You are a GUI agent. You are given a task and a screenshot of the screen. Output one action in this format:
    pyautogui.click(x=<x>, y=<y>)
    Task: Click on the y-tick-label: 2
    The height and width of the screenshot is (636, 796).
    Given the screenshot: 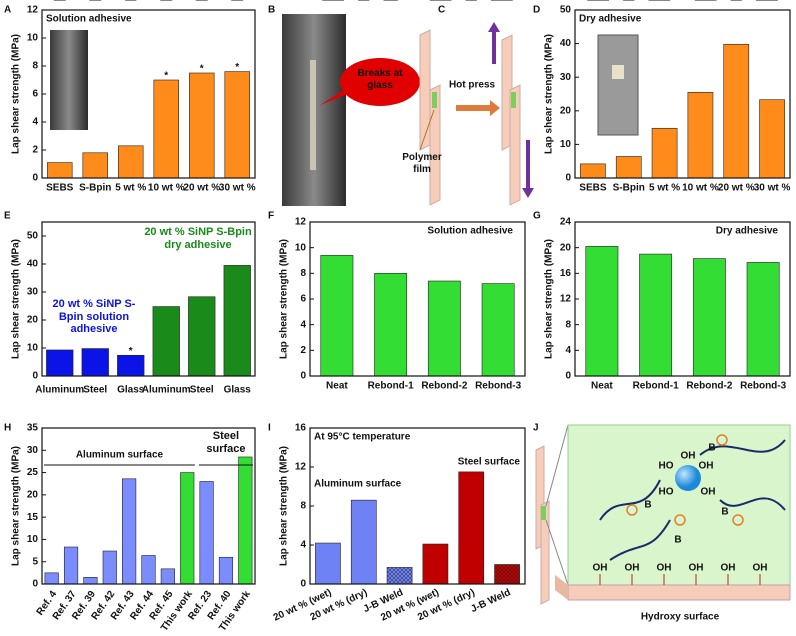 What is the action you would take?
    pyautogui.click(x=303, y=350)
    